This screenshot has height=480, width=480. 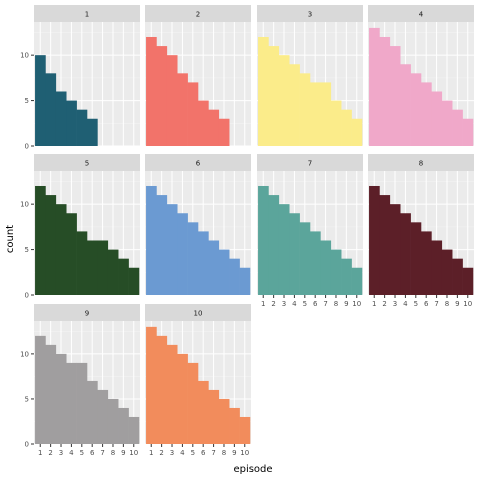 I want to click on facet-strip-label: 5, so click(x=87, y=164).